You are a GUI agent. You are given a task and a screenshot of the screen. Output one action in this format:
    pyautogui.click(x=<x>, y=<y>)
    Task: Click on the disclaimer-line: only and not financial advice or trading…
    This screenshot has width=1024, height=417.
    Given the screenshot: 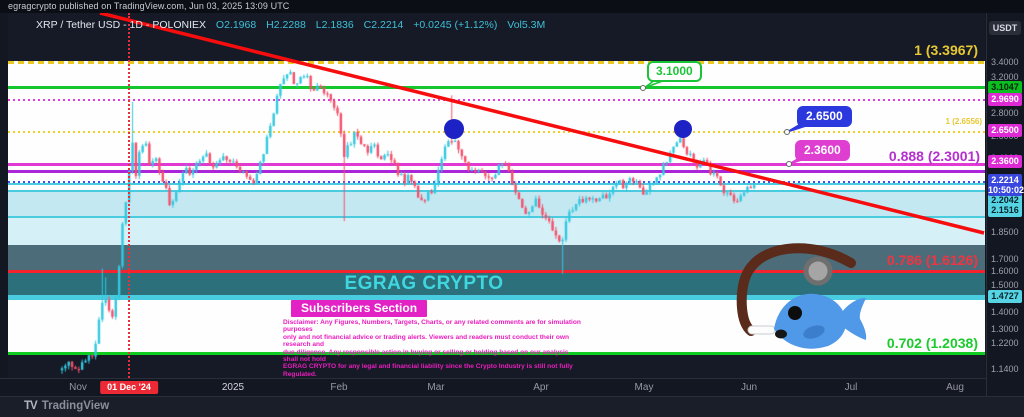 What is the action you would take?
    pyautogui.click(x=426, y=341)
    